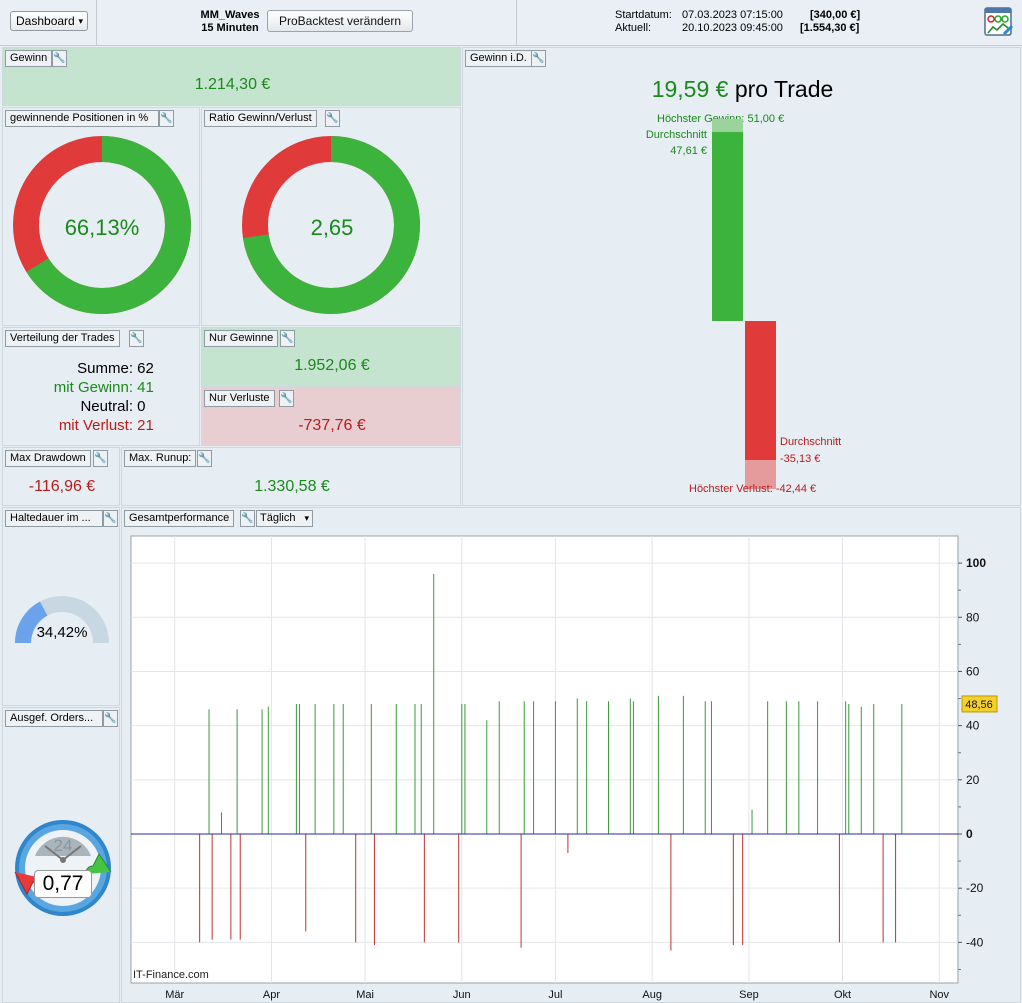  I want to click on clock-number: 24, so click(63, 845).